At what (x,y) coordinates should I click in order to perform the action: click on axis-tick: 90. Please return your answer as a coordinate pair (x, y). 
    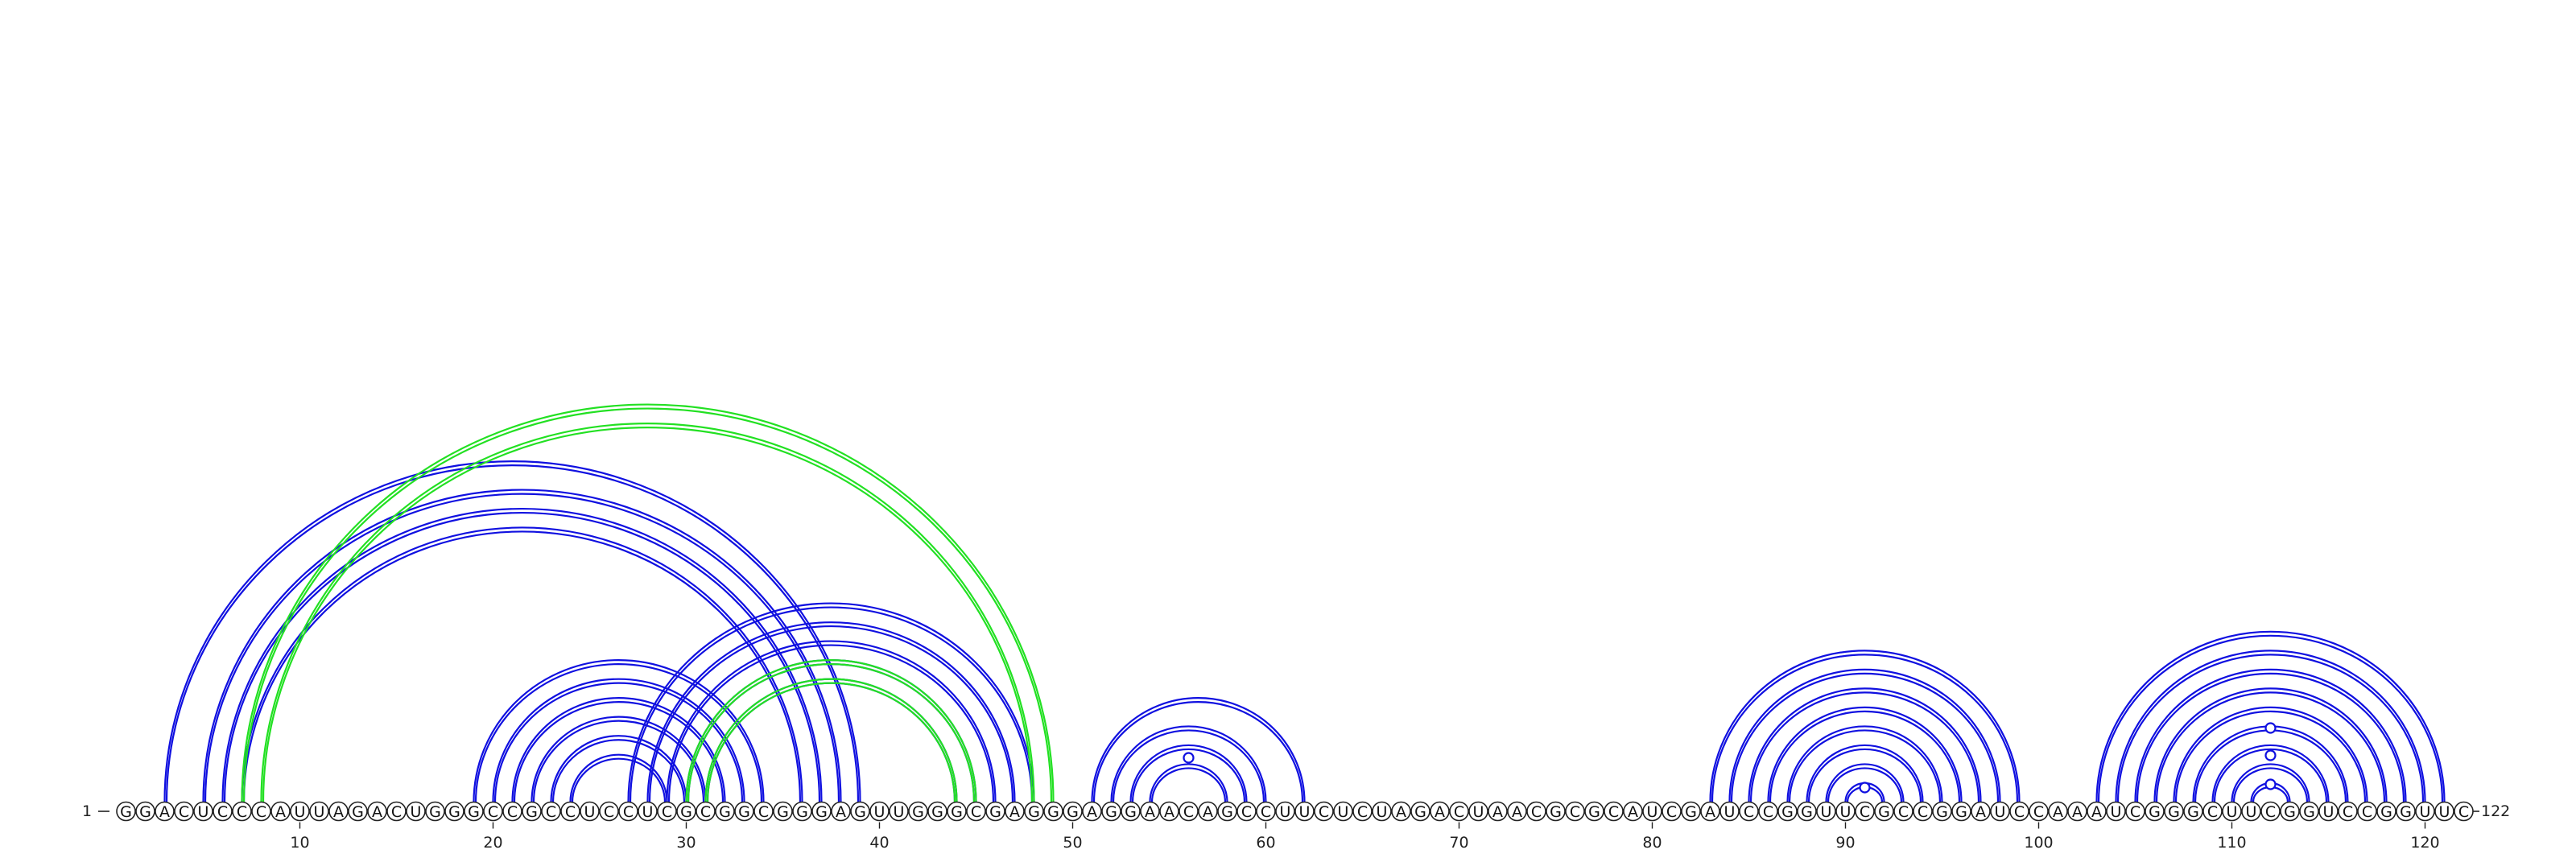
    Looking at the image, I should click on (1846, 837).